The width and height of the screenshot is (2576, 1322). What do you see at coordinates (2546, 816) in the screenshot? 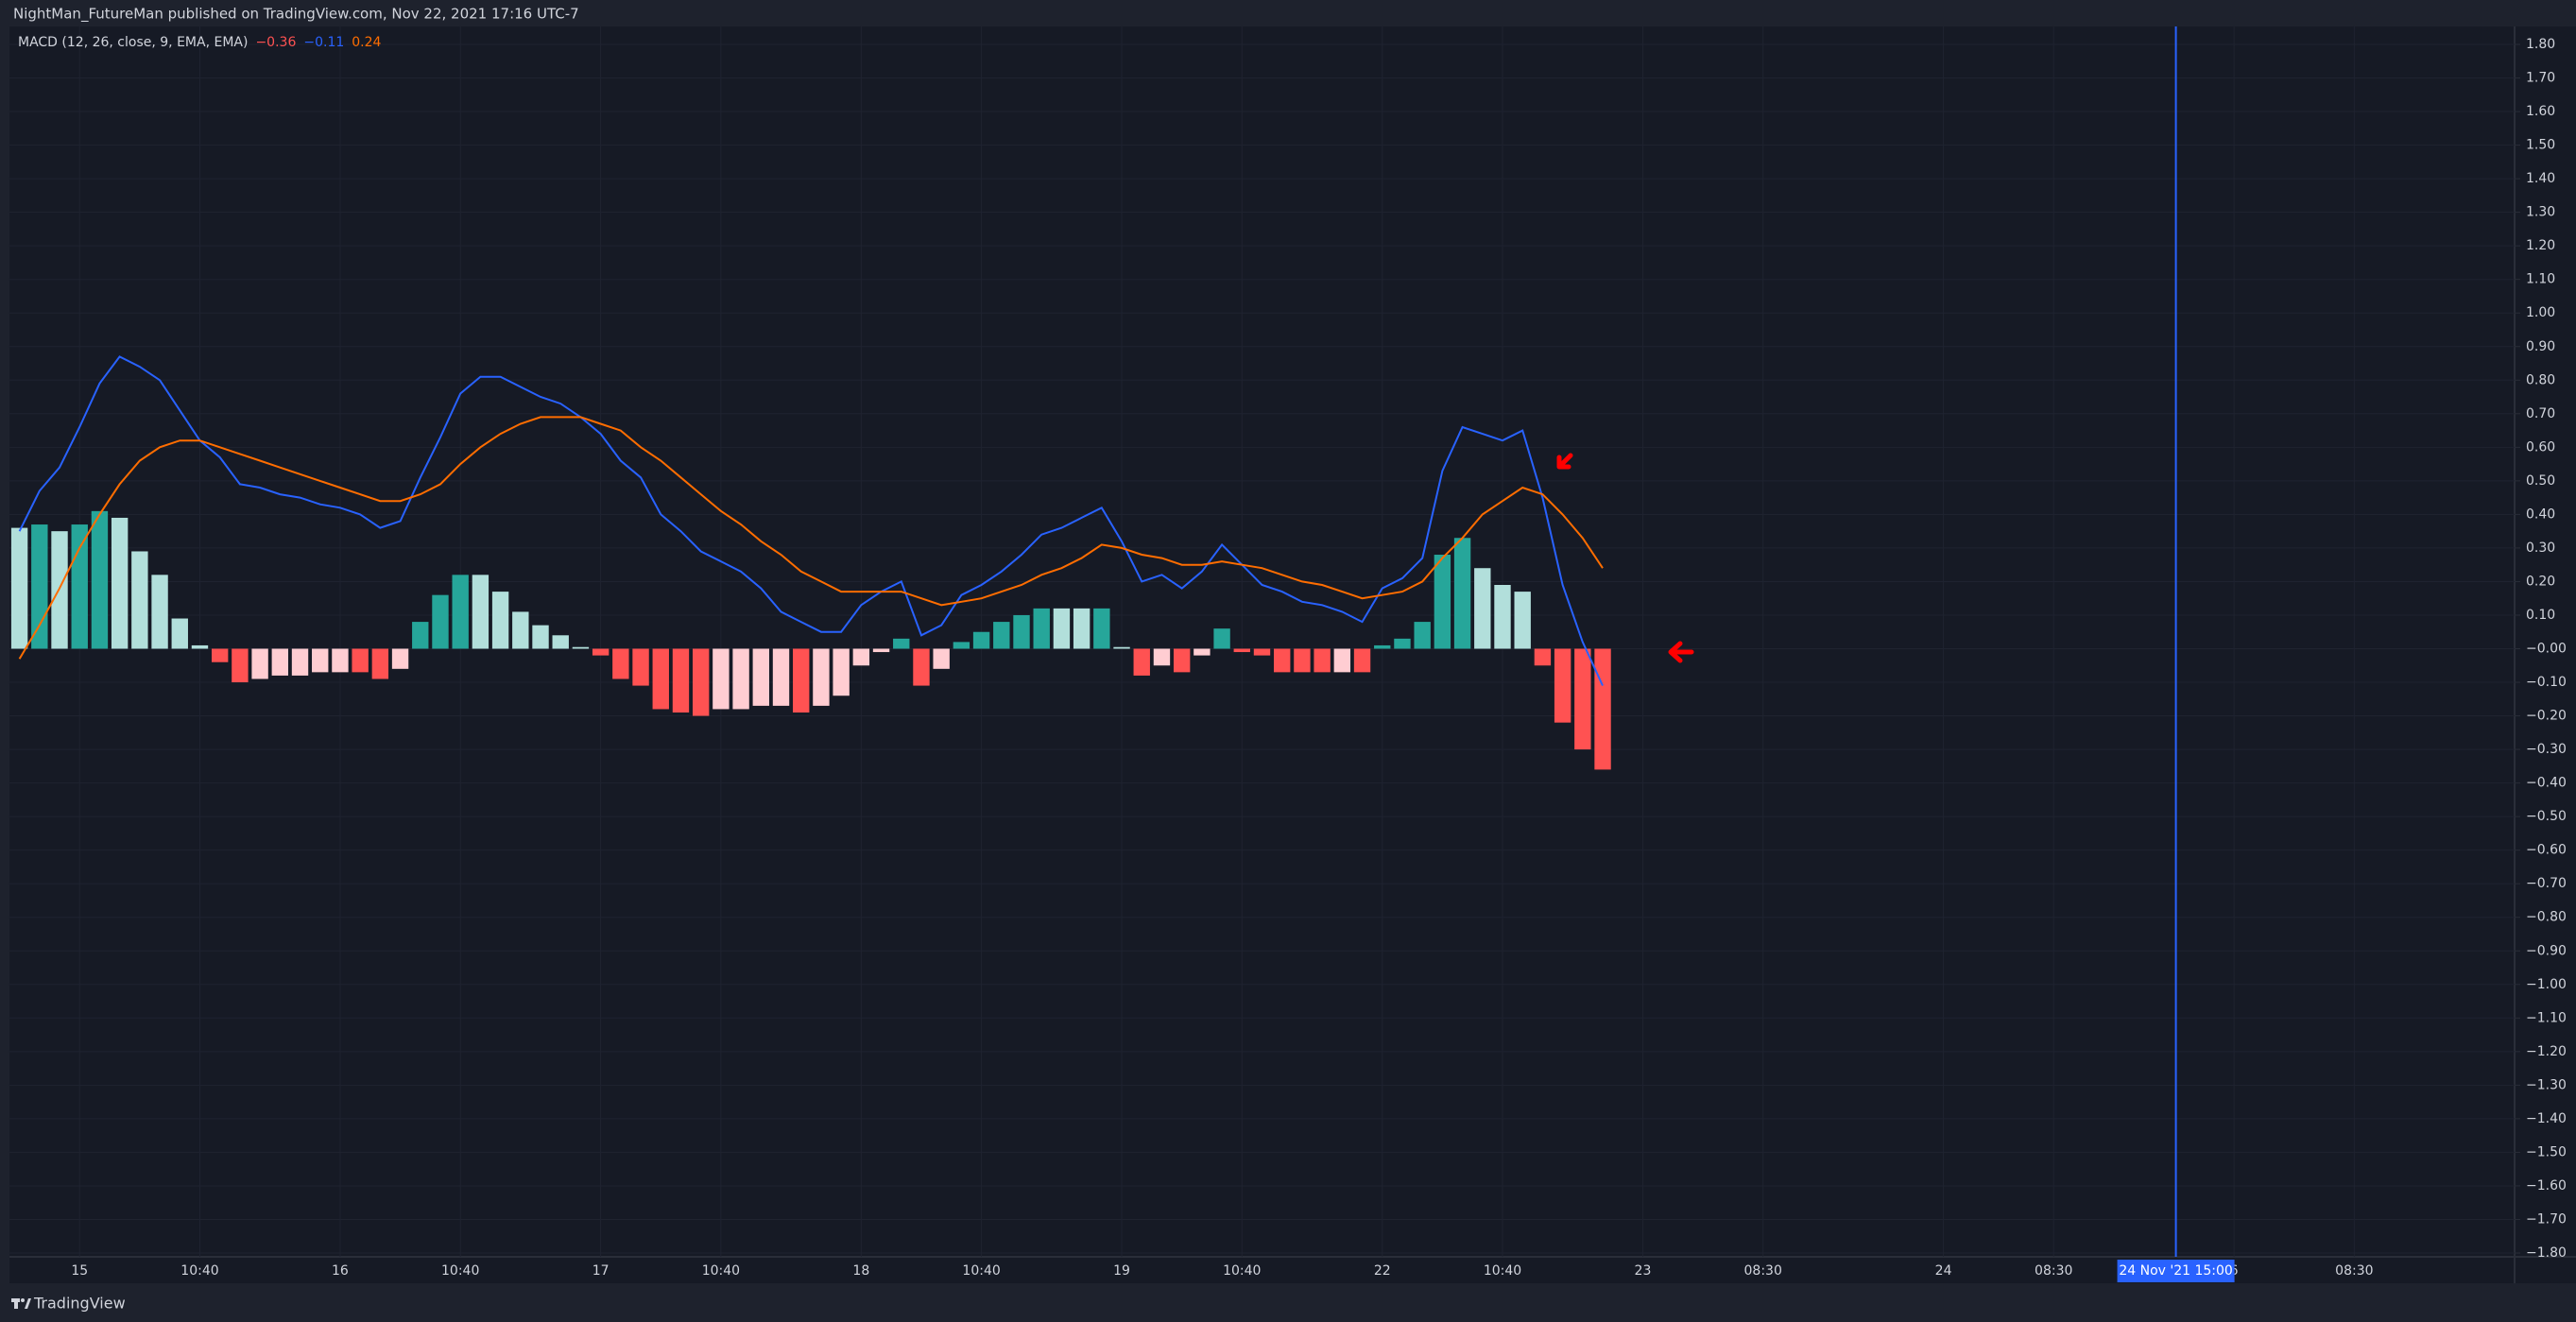
I see `y-tick-label: −0.50` at bounding box center [2546, 816].